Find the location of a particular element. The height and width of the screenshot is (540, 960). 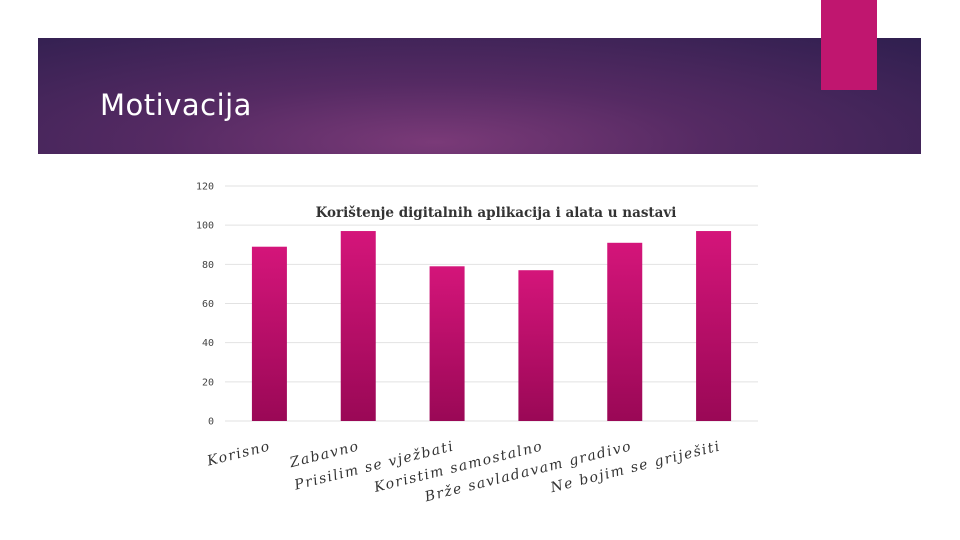

y-tick-label: 40 is located at coordinates (208, 343).